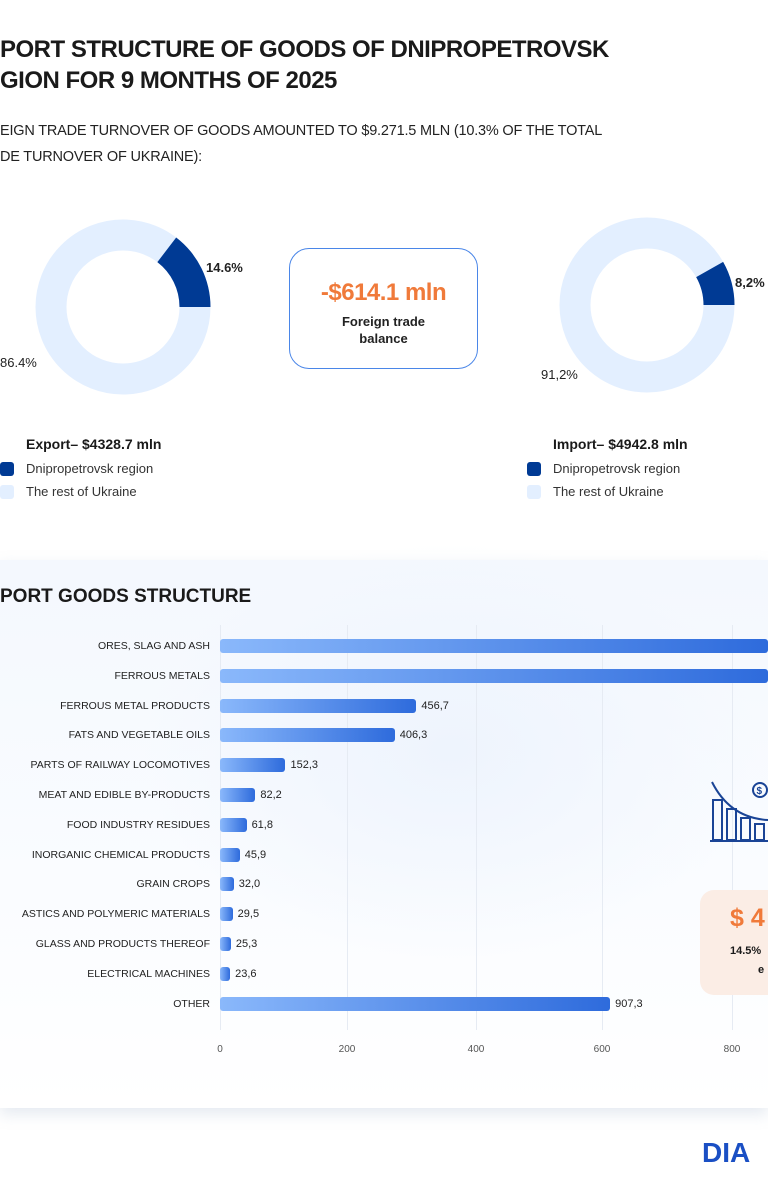 The width and height of the screenshot is (768, 1200). Describe the element at coordinates (120, 854) in the screenshot. I see `category-label: INORGANIC CHEMICAL PRODUCTS` at that location.